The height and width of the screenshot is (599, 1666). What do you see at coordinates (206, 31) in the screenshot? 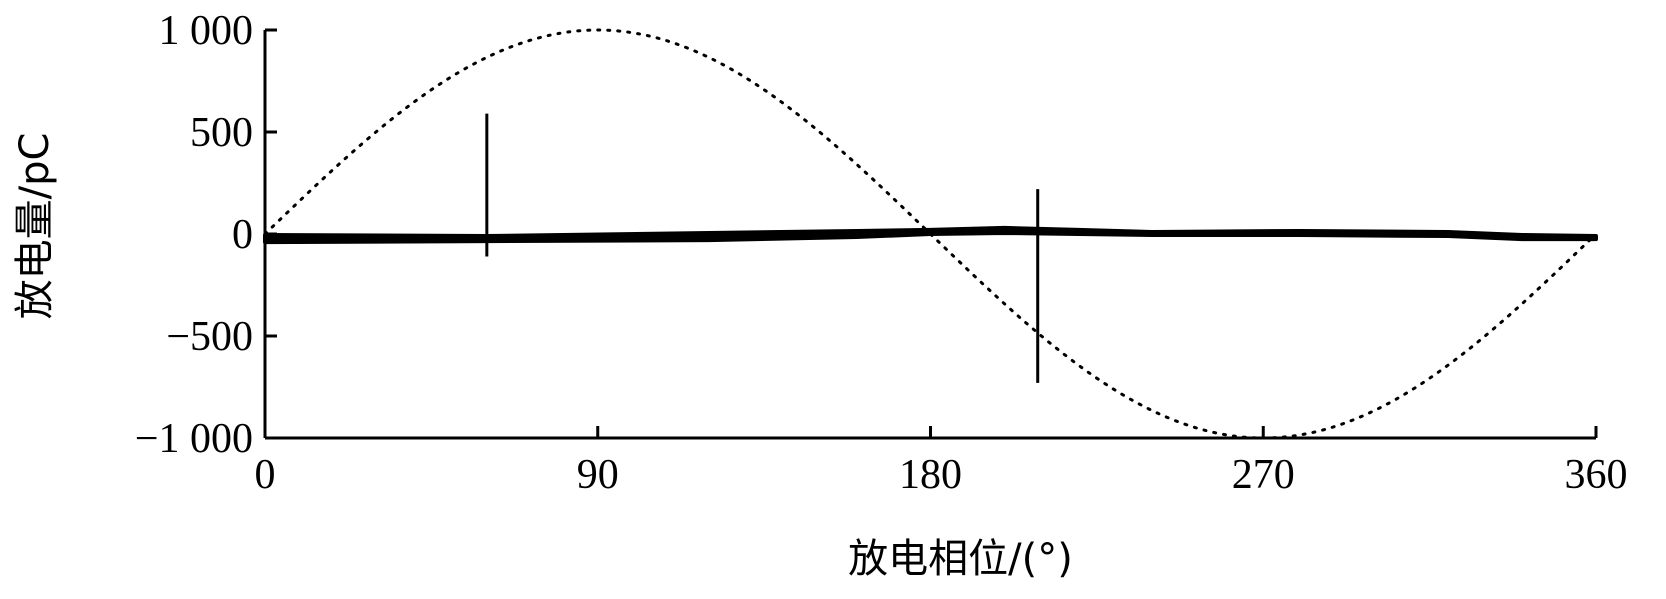
I see `y-tick-label: 1 000` at bounding box center [206, 31].